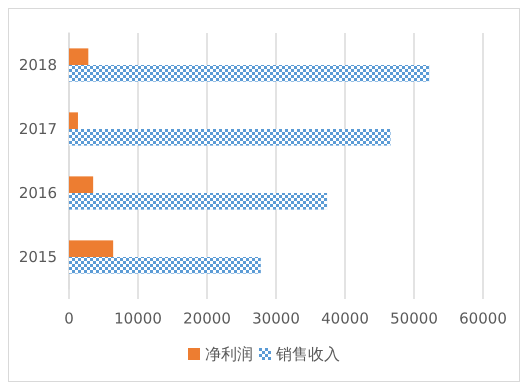 This screenshot has width=527, height=389. Describe the element at coordinates (414, 319) in the screenshot. I see `x-tick-label: 50000` at that location.